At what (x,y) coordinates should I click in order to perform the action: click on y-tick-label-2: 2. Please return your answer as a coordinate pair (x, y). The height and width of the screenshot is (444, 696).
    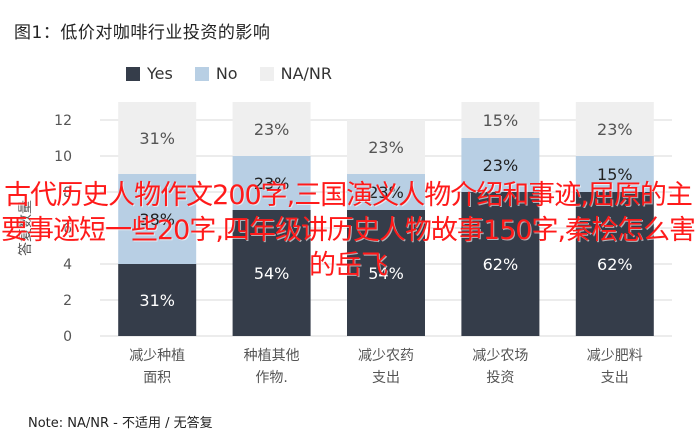
    Looking at the image, I should click on (67, 301).